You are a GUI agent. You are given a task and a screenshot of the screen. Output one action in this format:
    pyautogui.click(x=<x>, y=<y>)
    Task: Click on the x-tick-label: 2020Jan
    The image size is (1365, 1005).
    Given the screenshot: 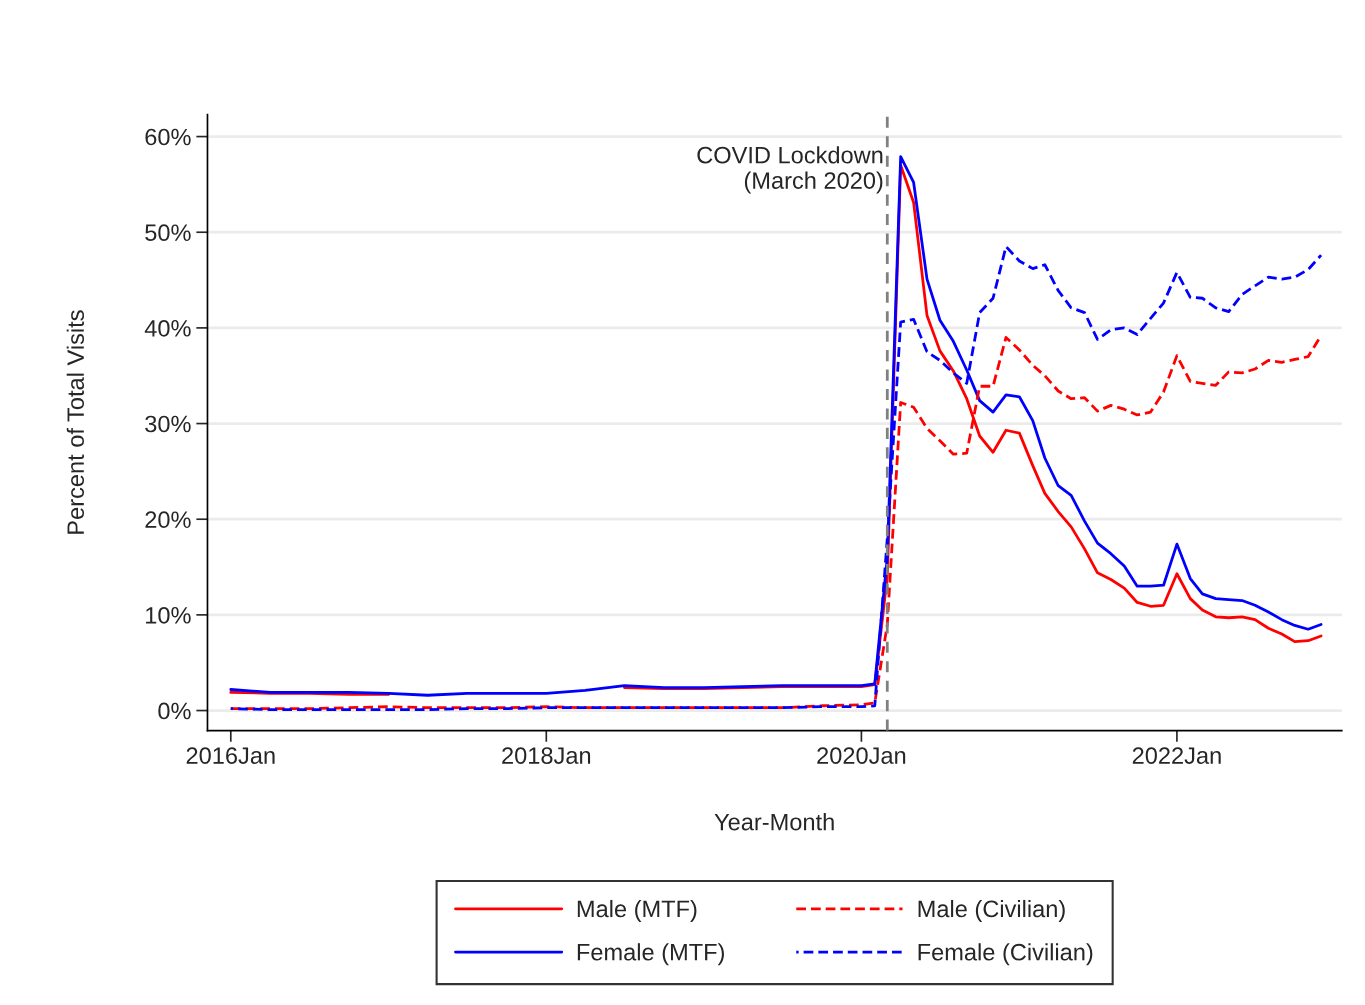 What is the action you would take?
    pyautogui.click(x=861, y=755)
    